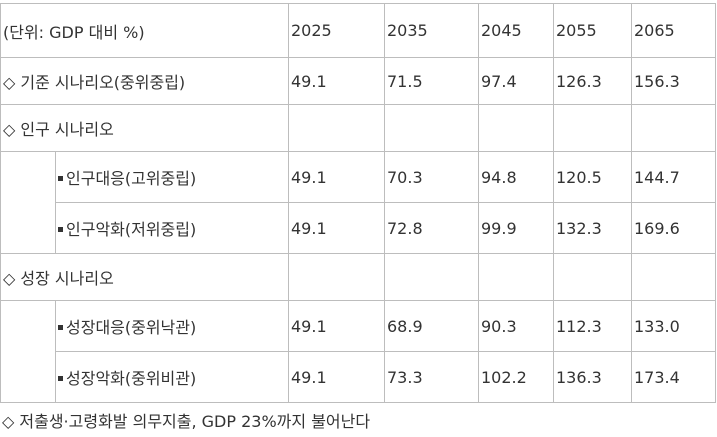  What do you see at coordinates (131, 378) in the screenshot?
I see `sub-scenario-label: 성장악화(중위비관)` at bounding box center [131, 378].